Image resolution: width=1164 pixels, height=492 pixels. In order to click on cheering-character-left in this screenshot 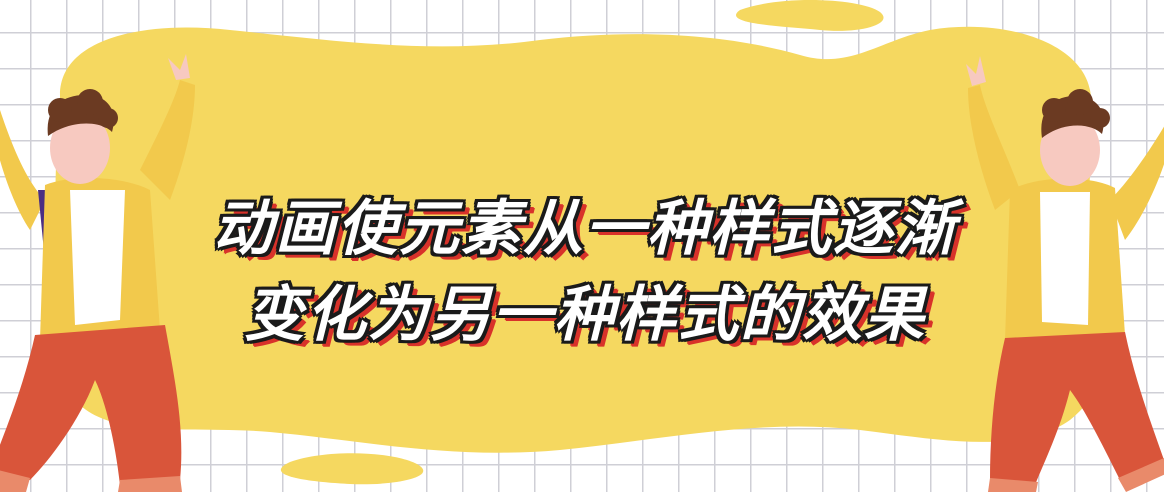, I will do `click(97, 273)`.